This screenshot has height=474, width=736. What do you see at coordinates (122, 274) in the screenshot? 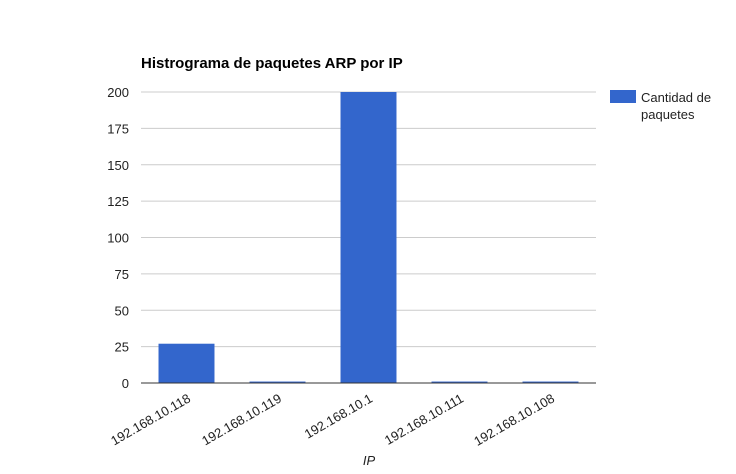
I see `y-tick-label: 75` at bounding box center [122, 274].